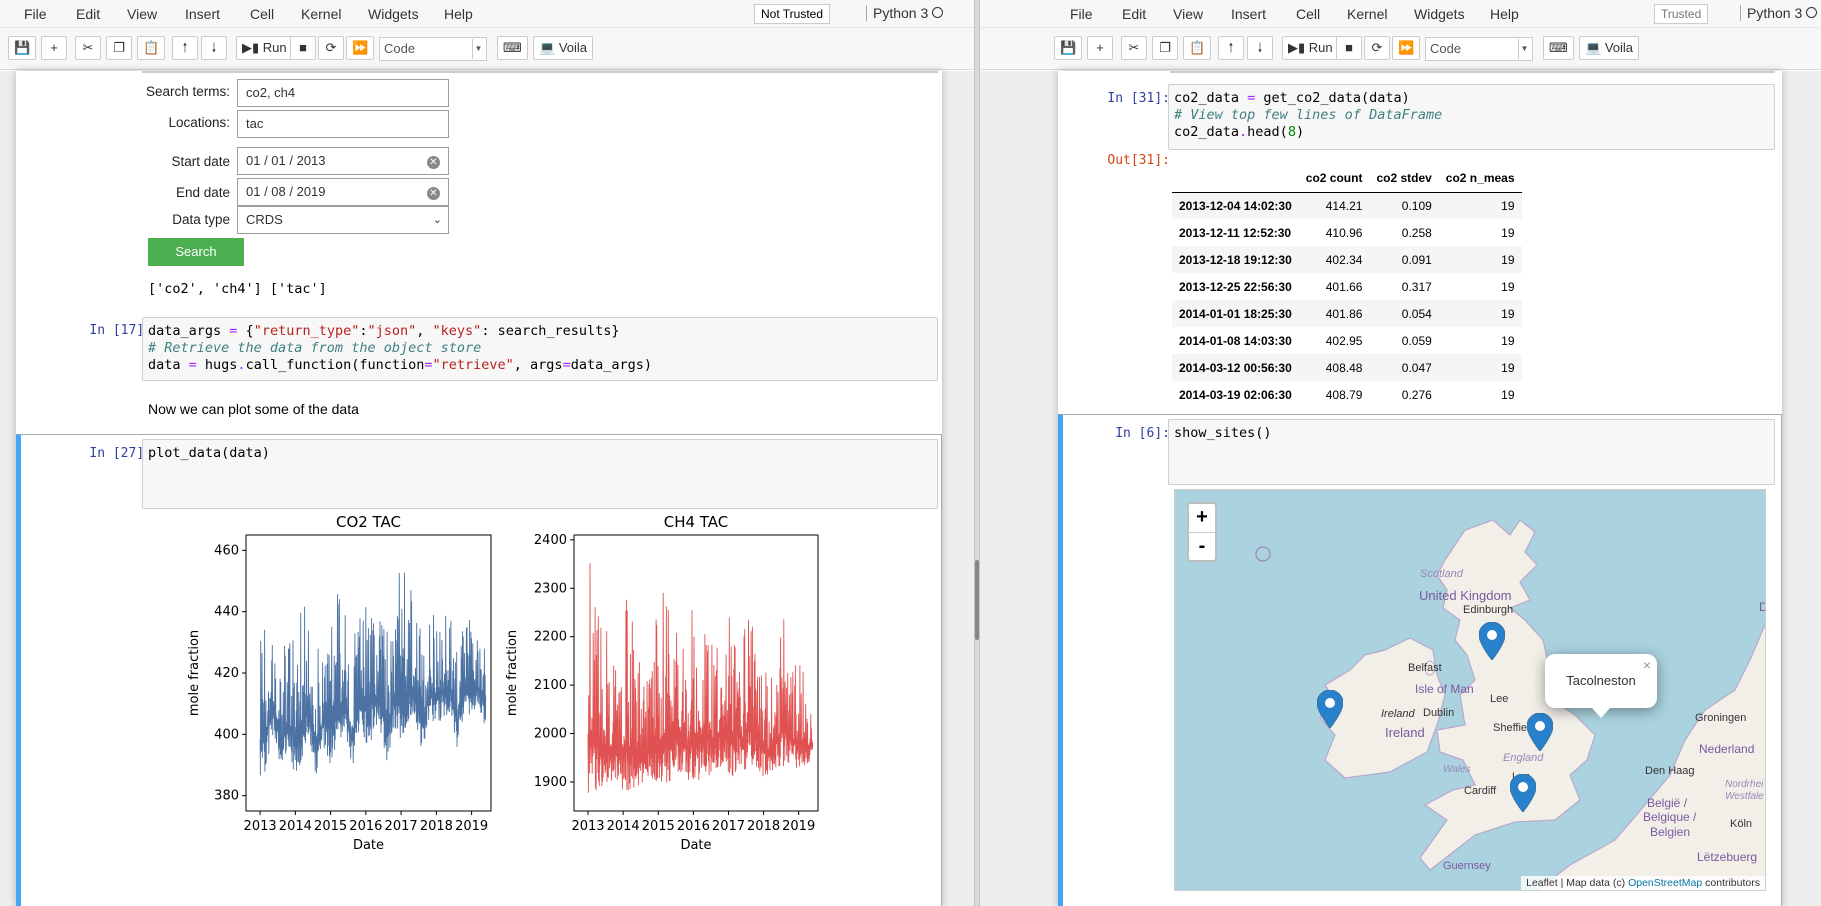 Image resolution: width=1821 pixels, height=906 pixels. What do you see at coordinates (343, 93) in the screenshot?
I see `search-terms-input: co2, ch4` at bounding box center [343, 93].